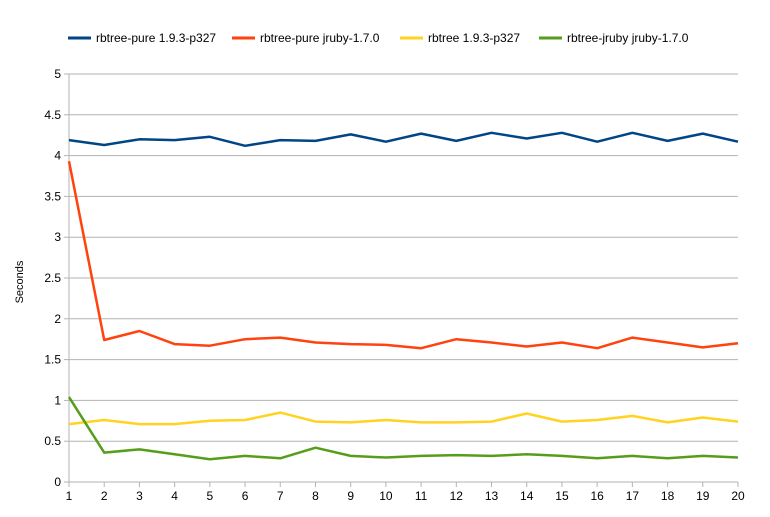 The width and height of the screenshot is (770, 517). Describe the element at coordinates (527, 496) in the screenshot. I see `x-tick-label: 14` at that location.